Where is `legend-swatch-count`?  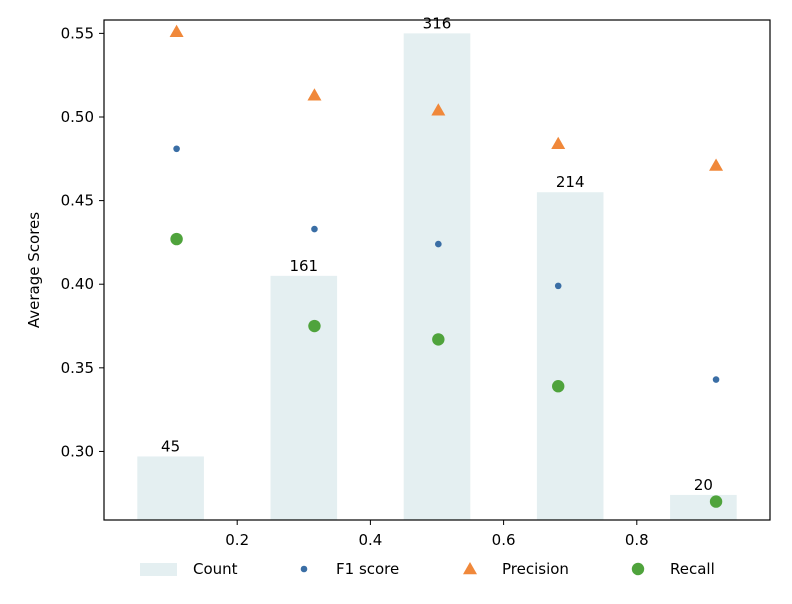
legend-swatch-count is located at coordinates (158, 569).